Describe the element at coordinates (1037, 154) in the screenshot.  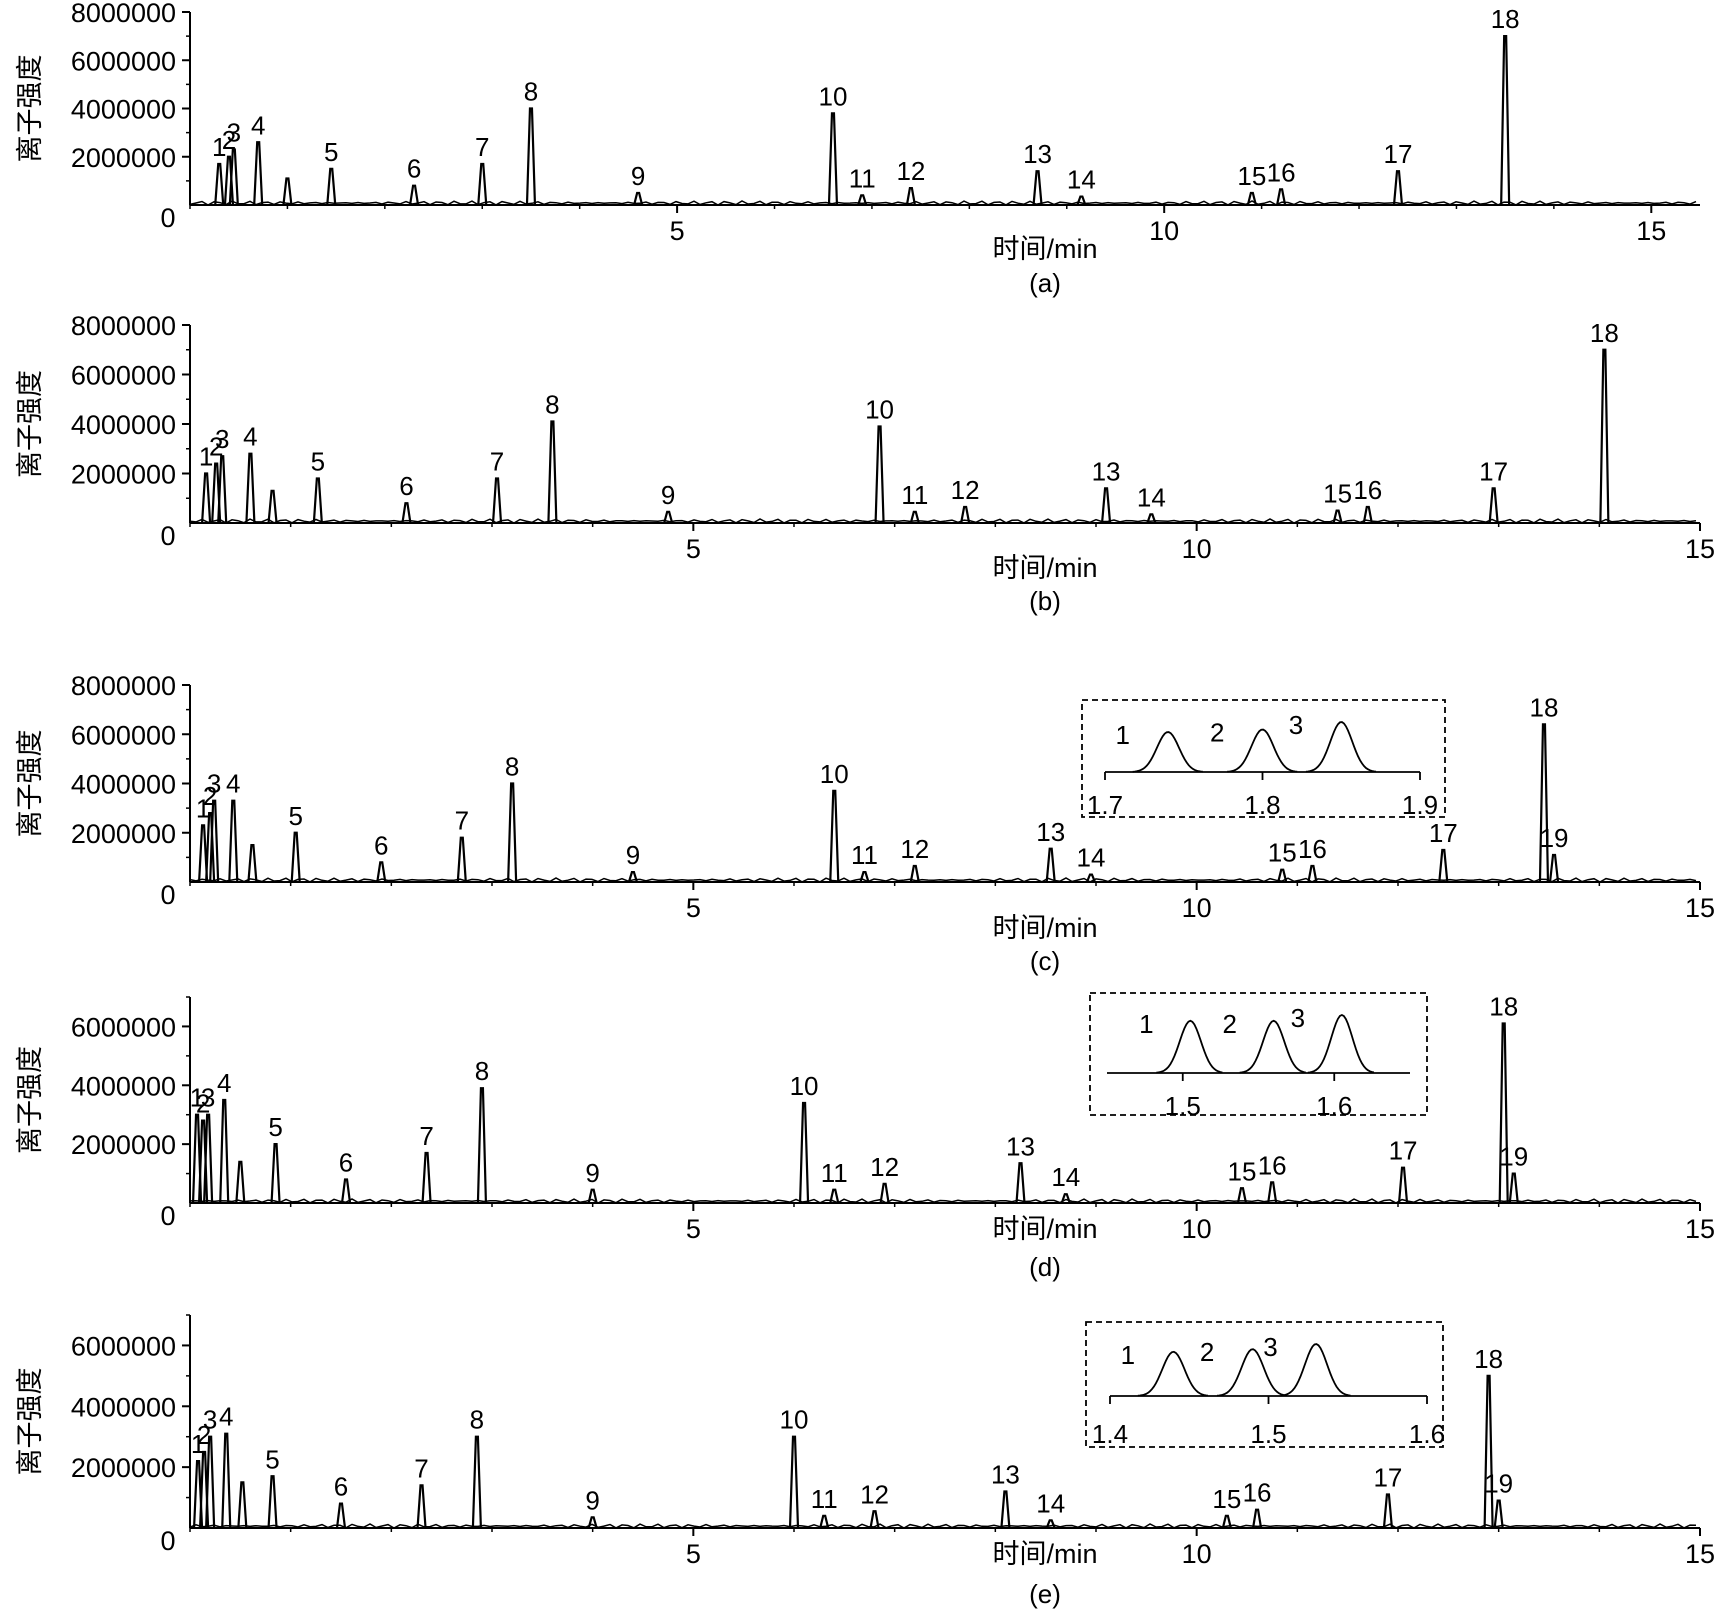
I see `peak-label-13: 13` at that location.